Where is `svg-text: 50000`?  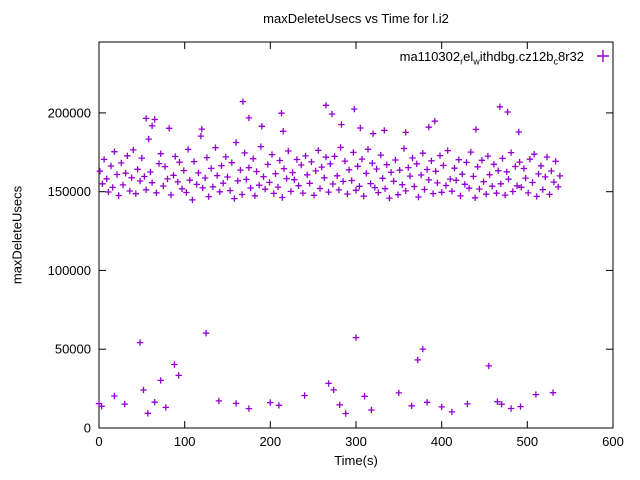 svg-text: 50000 is located at coordinates (73, 349).